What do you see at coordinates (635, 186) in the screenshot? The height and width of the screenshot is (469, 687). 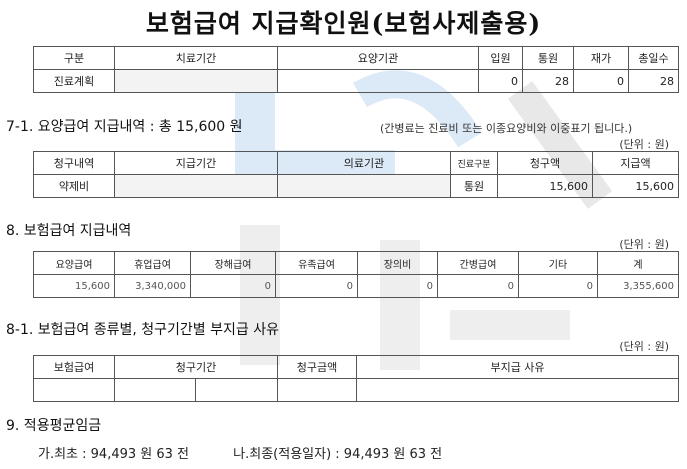 I see `paid-amount: 15,600` at bounding box center [635, 186].